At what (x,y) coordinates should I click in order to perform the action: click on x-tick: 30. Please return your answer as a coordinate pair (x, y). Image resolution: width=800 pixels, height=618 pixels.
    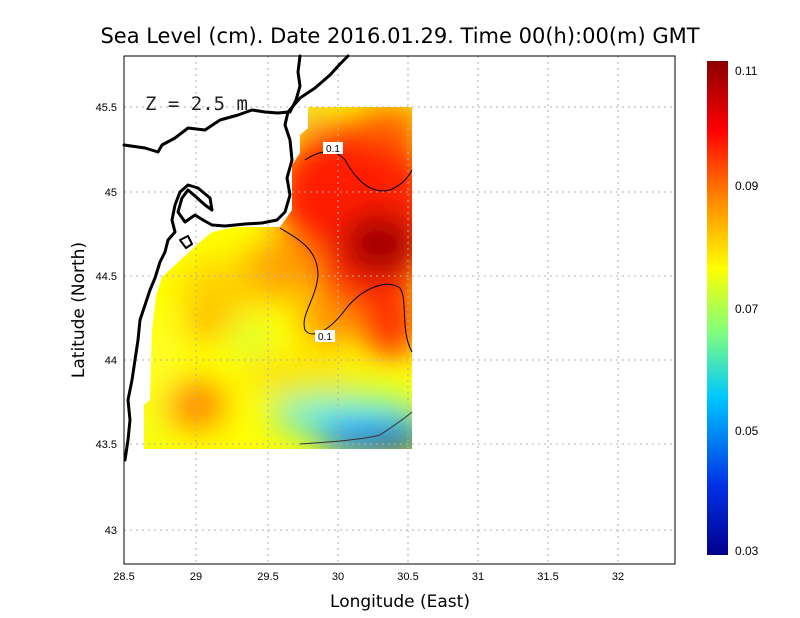
    Looking at the image, I should click on (338, 577).